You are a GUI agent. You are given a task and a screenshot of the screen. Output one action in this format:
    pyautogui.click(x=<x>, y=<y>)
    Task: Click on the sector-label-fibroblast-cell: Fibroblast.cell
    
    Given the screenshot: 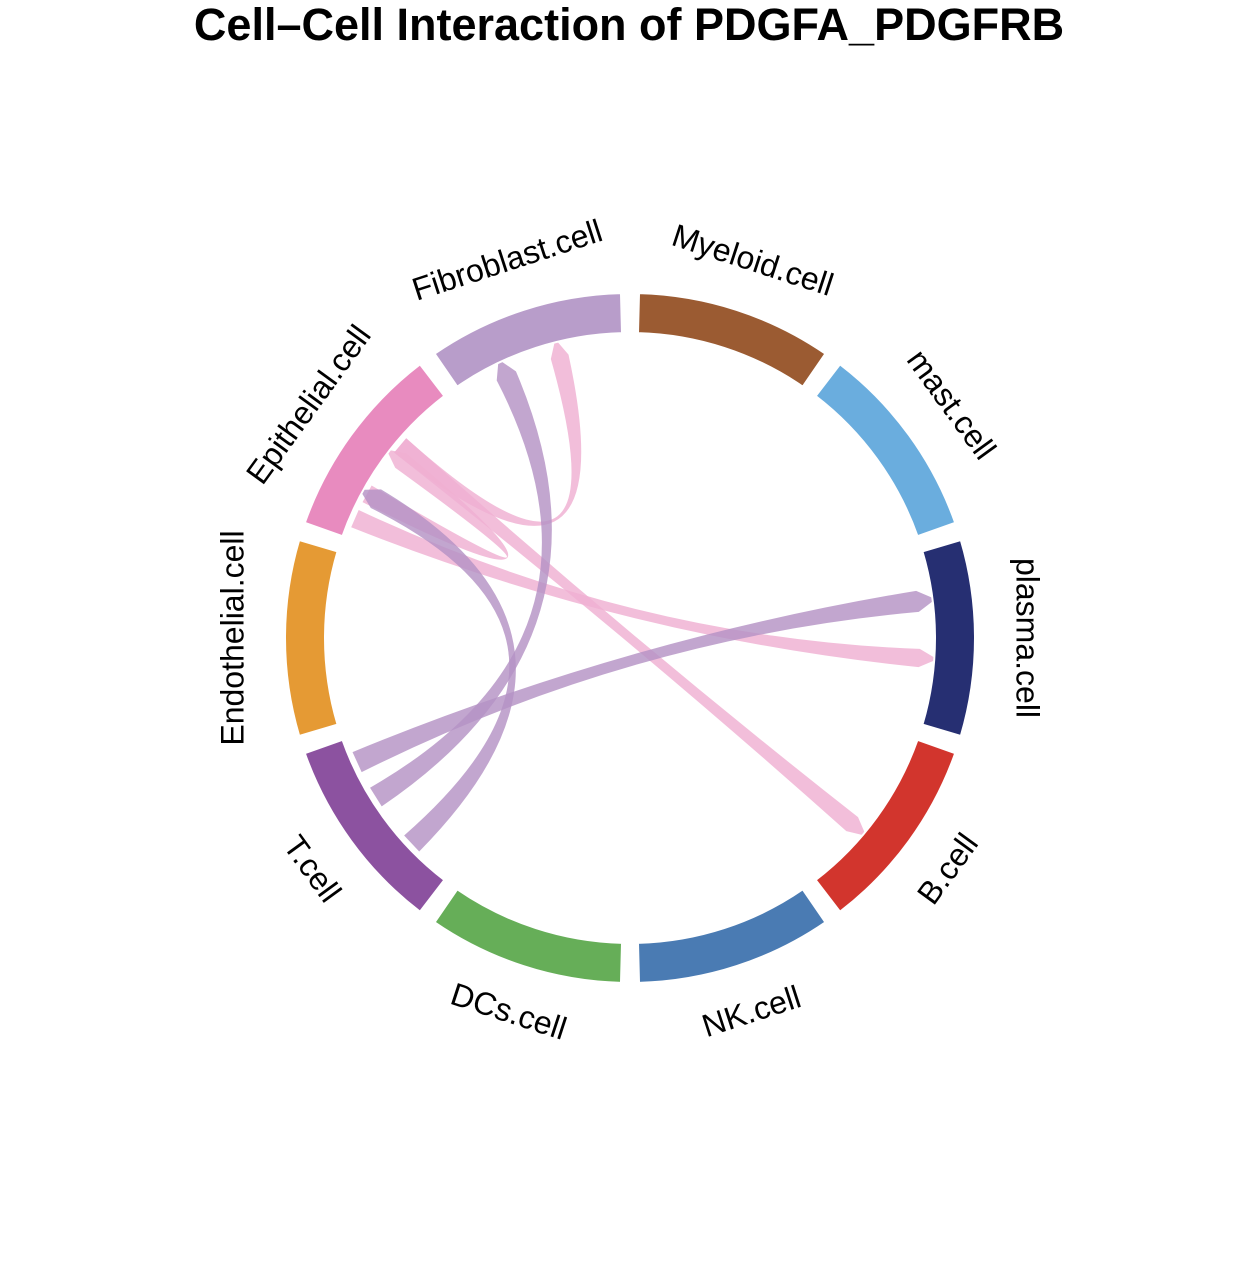 What is the action you would take?
    pyautogui.click(x=507, y=259)
    